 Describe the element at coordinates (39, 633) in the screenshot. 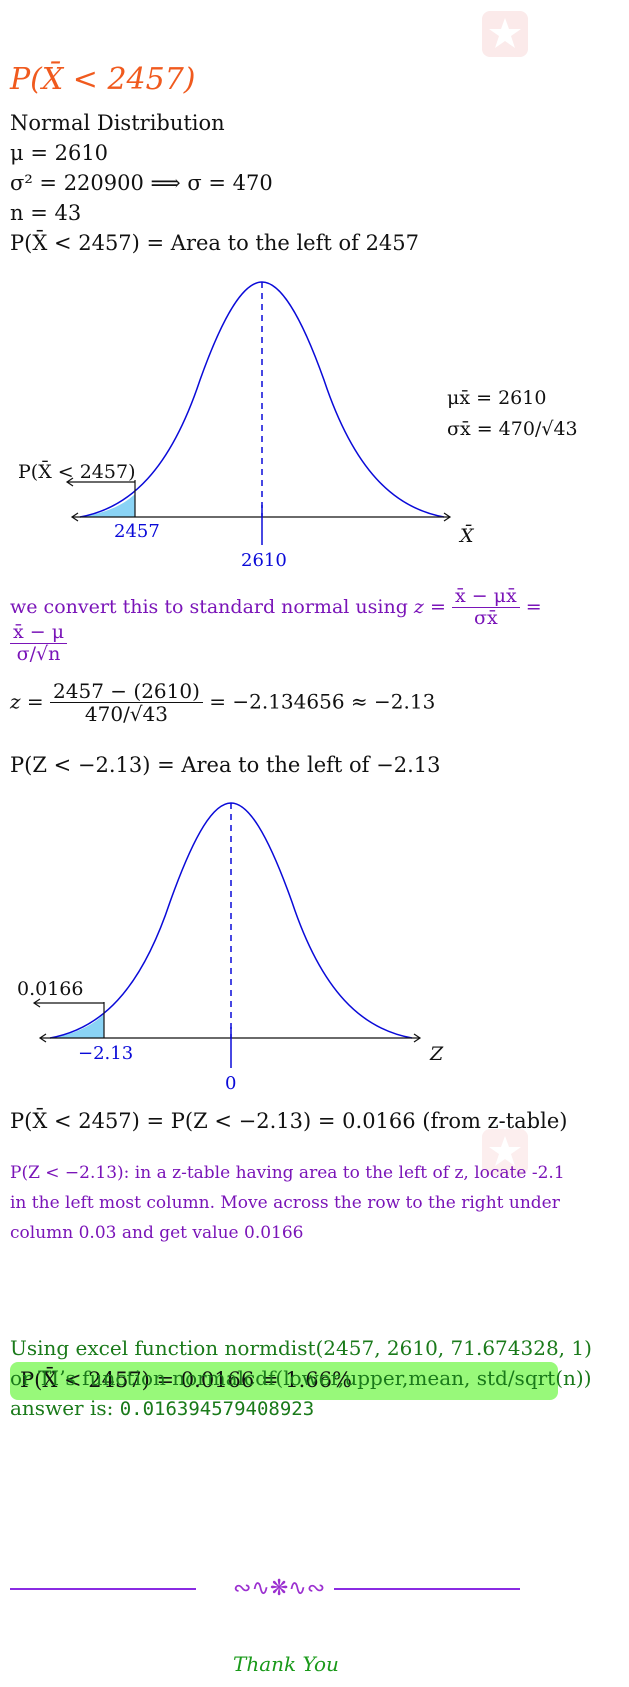

I see `convert-num2: x̄ − μ` at that location.